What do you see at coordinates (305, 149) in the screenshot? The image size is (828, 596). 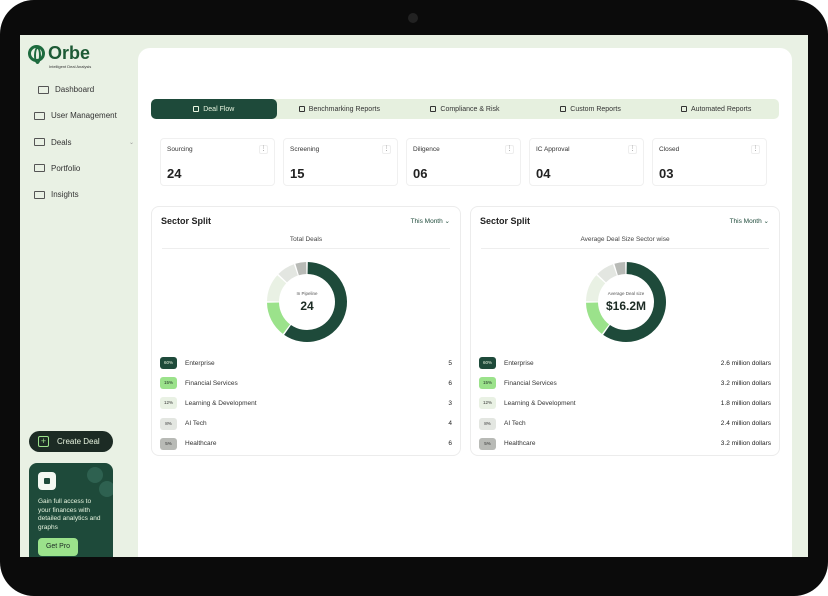 I see `kpi-label: Screening` at bounding box center [305, 149].